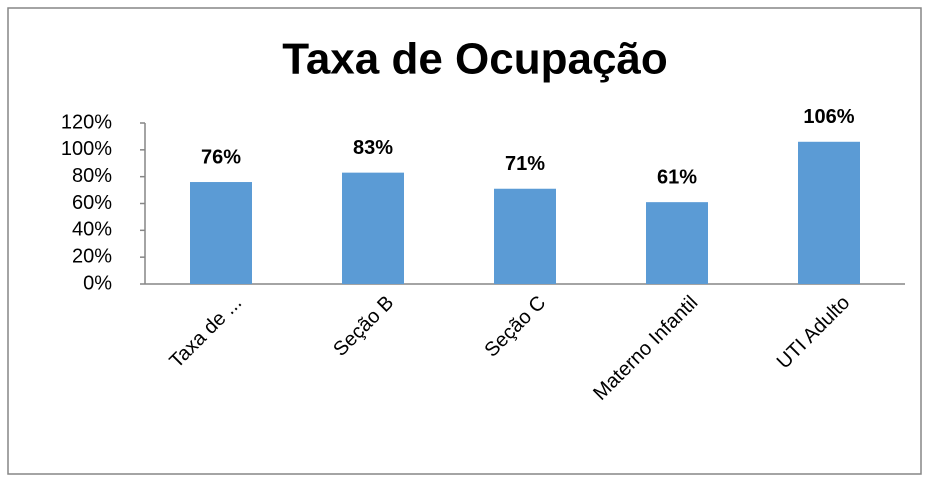  Describe the element at coordinates (86, 122) in the screenshot. I see `y-tick-label: 120%` at that location.